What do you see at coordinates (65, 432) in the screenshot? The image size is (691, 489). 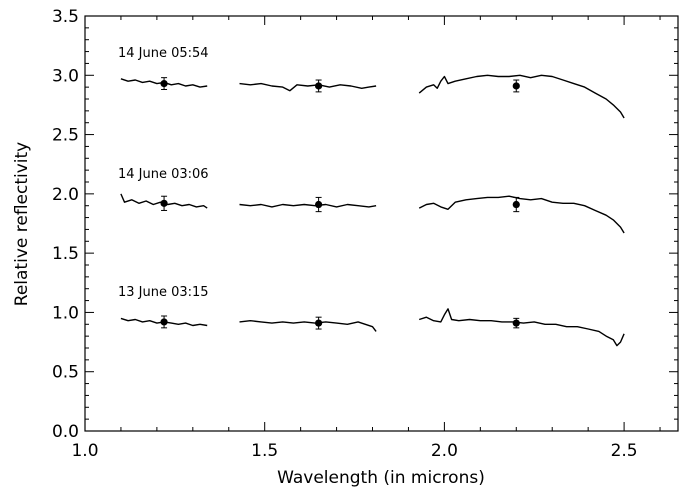 I see `y-tick-label: 0.0` at bounding box center [65, 432].